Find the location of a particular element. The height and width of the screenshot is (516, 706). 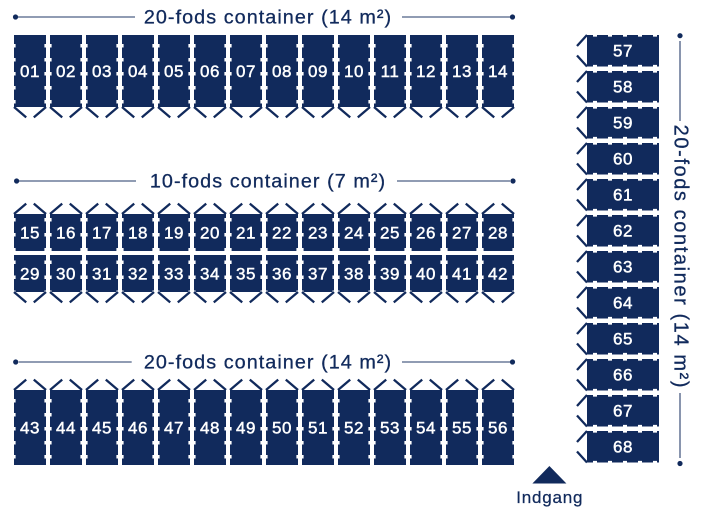

svg-text: 52 is located at coordinates (354, 427).